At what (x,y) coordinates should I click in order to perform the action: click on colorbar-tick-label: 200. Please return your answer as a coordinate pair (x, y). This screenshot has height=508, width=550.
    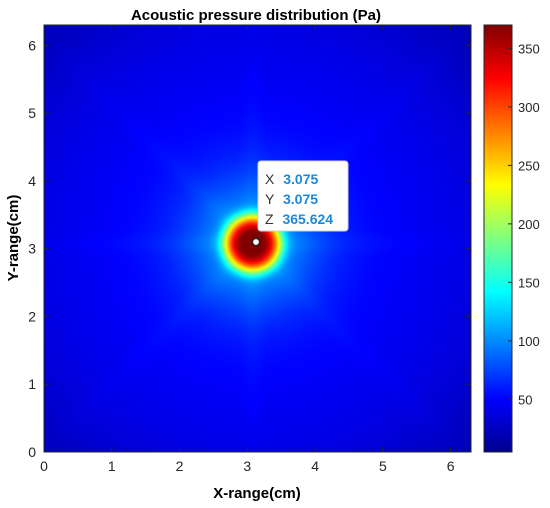
    Looking at the image, I should click on (529, 224).